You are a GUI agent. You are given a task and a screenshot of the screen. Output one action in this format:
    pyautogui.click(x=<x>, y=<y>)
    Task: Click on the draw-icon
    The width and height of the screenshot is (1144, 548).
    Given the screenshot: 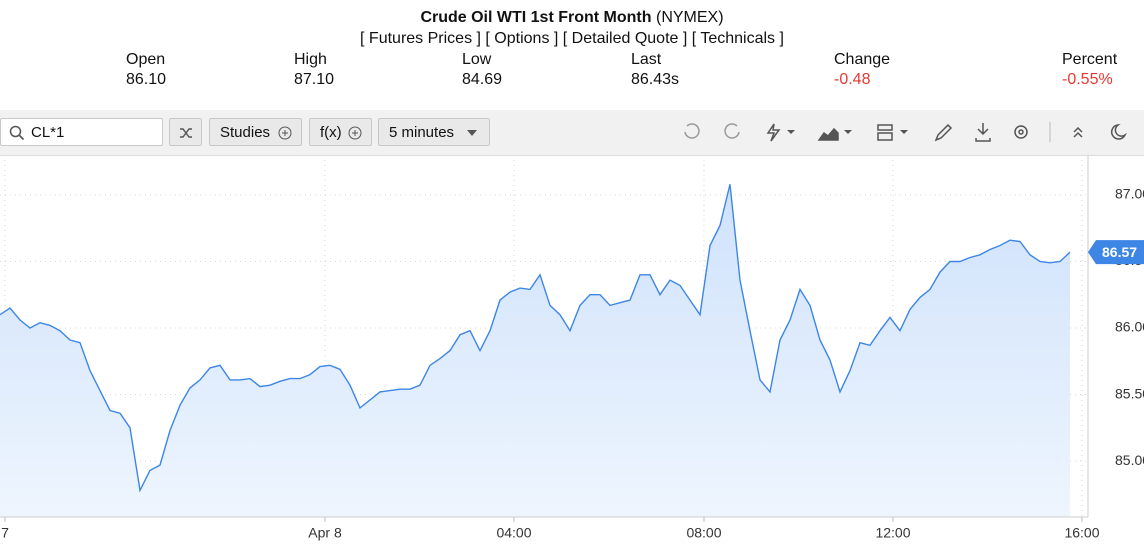 What is the action you would take?
    pyautogui.click(x=773, y=132)
    